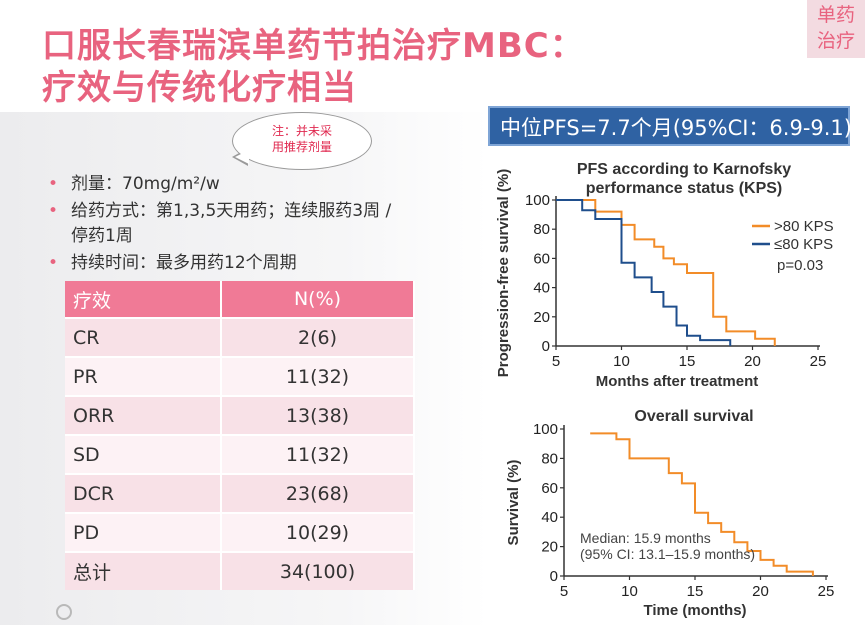 The width and height of the screenshot is (865, 625). I want to click on table-row: PR 11(32), so click(240, 376).